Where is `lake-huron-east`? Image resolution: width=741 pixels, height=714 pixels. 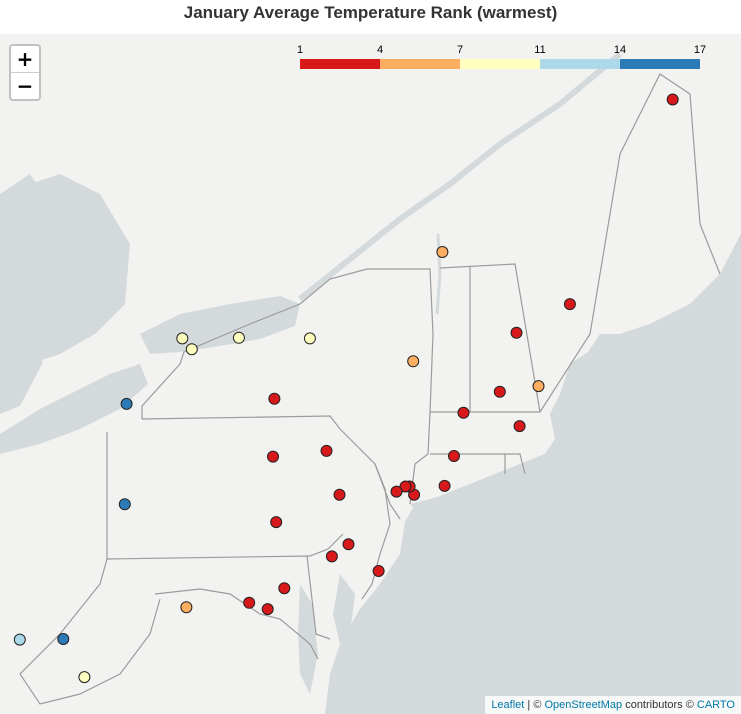
lake-huron-east is located at coordinates (65, 269).